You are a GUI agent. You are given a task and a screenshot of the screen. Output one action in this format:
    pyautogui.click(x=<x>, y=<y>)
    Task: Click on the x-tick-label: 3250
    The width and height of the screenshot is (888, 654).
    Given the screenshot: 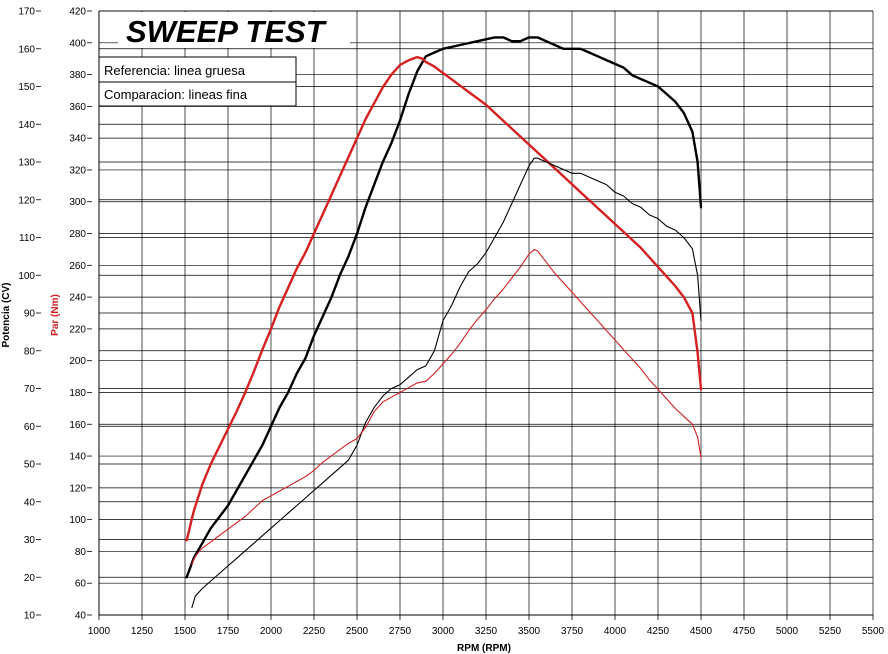 What is the action you would take?
    pyautogui.click(x=486, y=631)
    